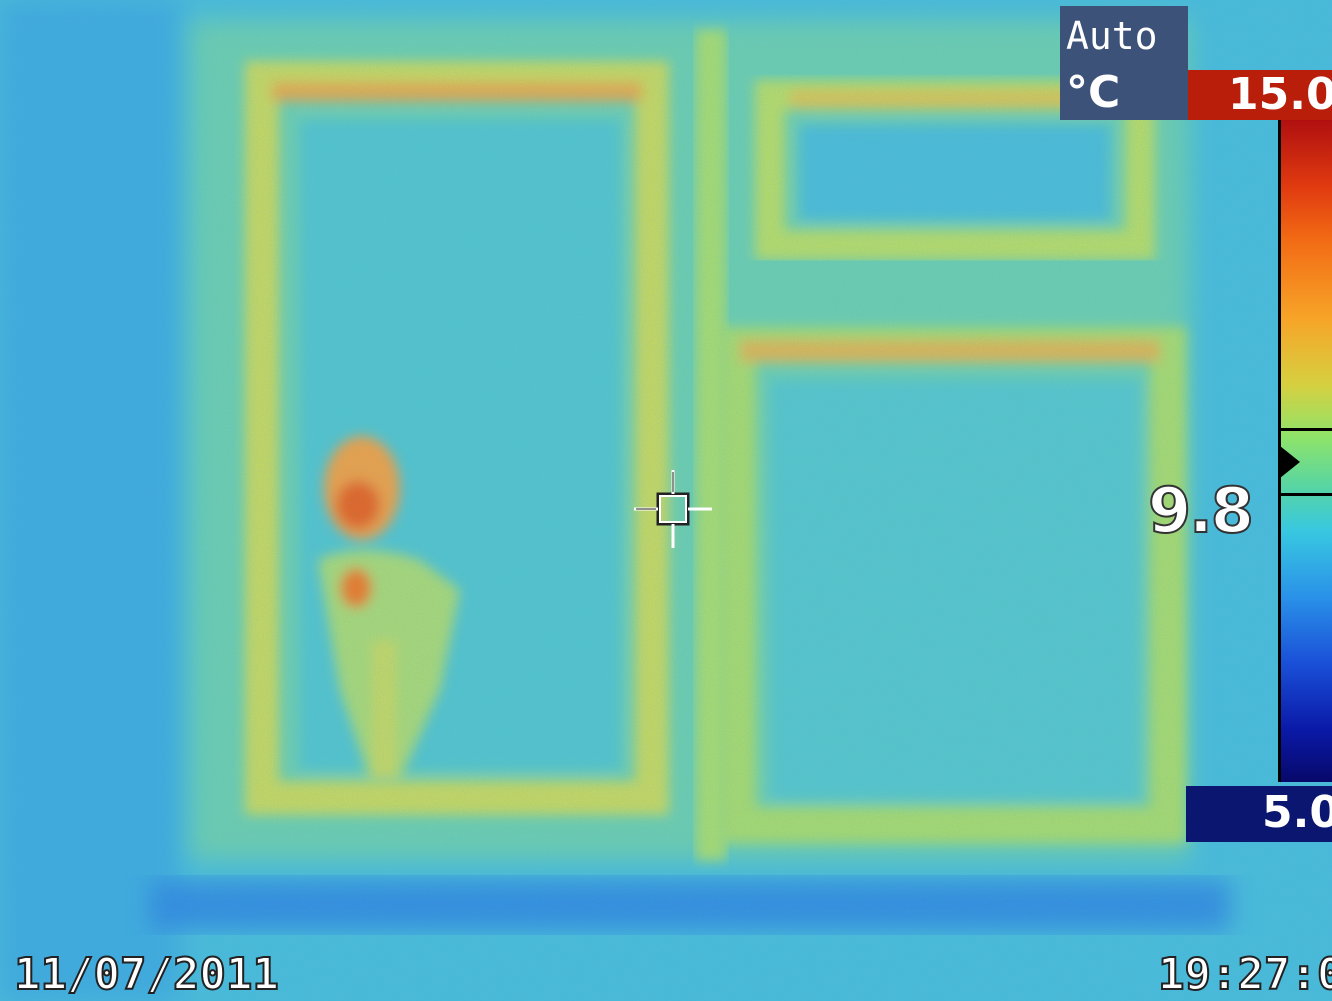 This screenshot has height=1001, width=1332. Describe the element at coordinates (1093, 92) in the screenshot. I see `temperature-unit-label: °C` at that location.